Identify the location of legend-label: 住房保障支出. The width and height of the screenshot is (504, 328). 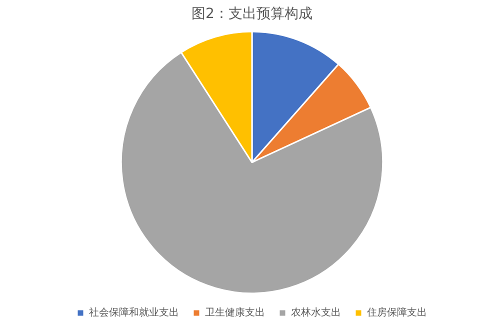
(397, 312).